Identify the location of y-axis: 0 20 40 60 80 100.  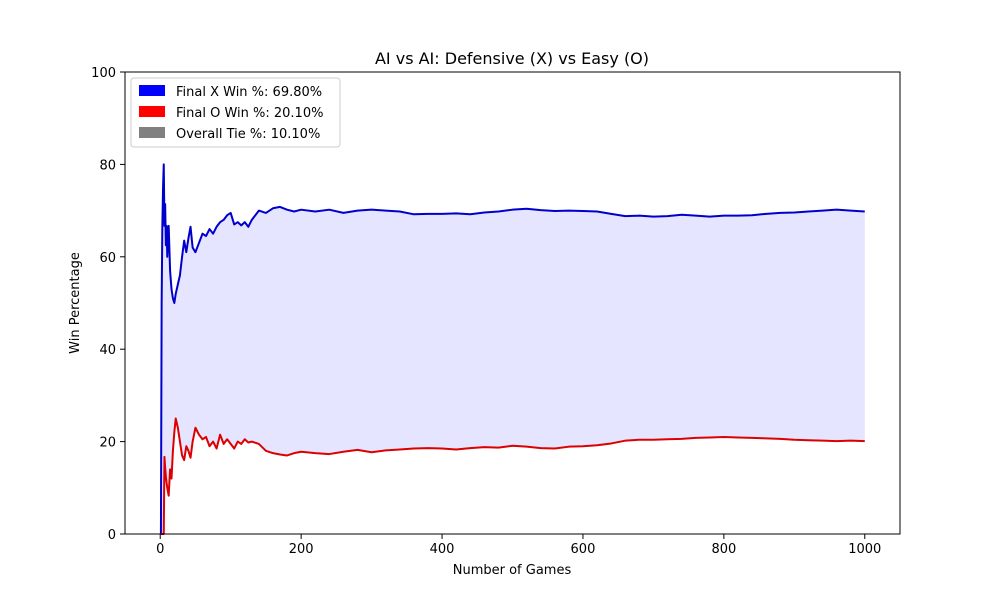
(108, 304).